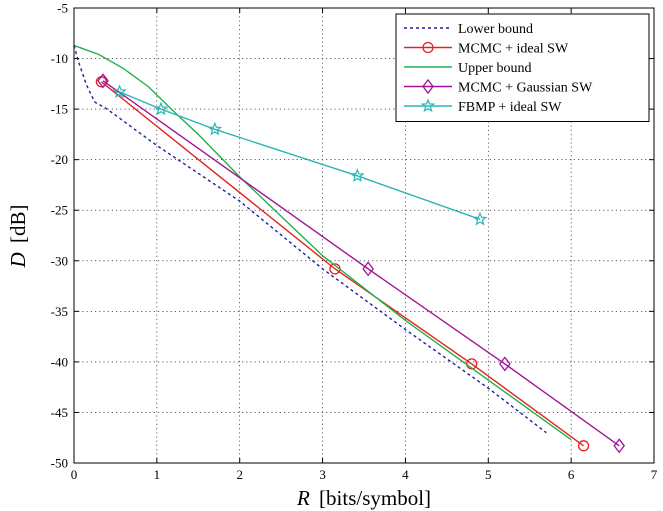 The image size is (663, 511). What do you see at coordinates (495, 68) in the screenshot?
I see `legend-label: Upper bound` at bounding box center [495, 68].